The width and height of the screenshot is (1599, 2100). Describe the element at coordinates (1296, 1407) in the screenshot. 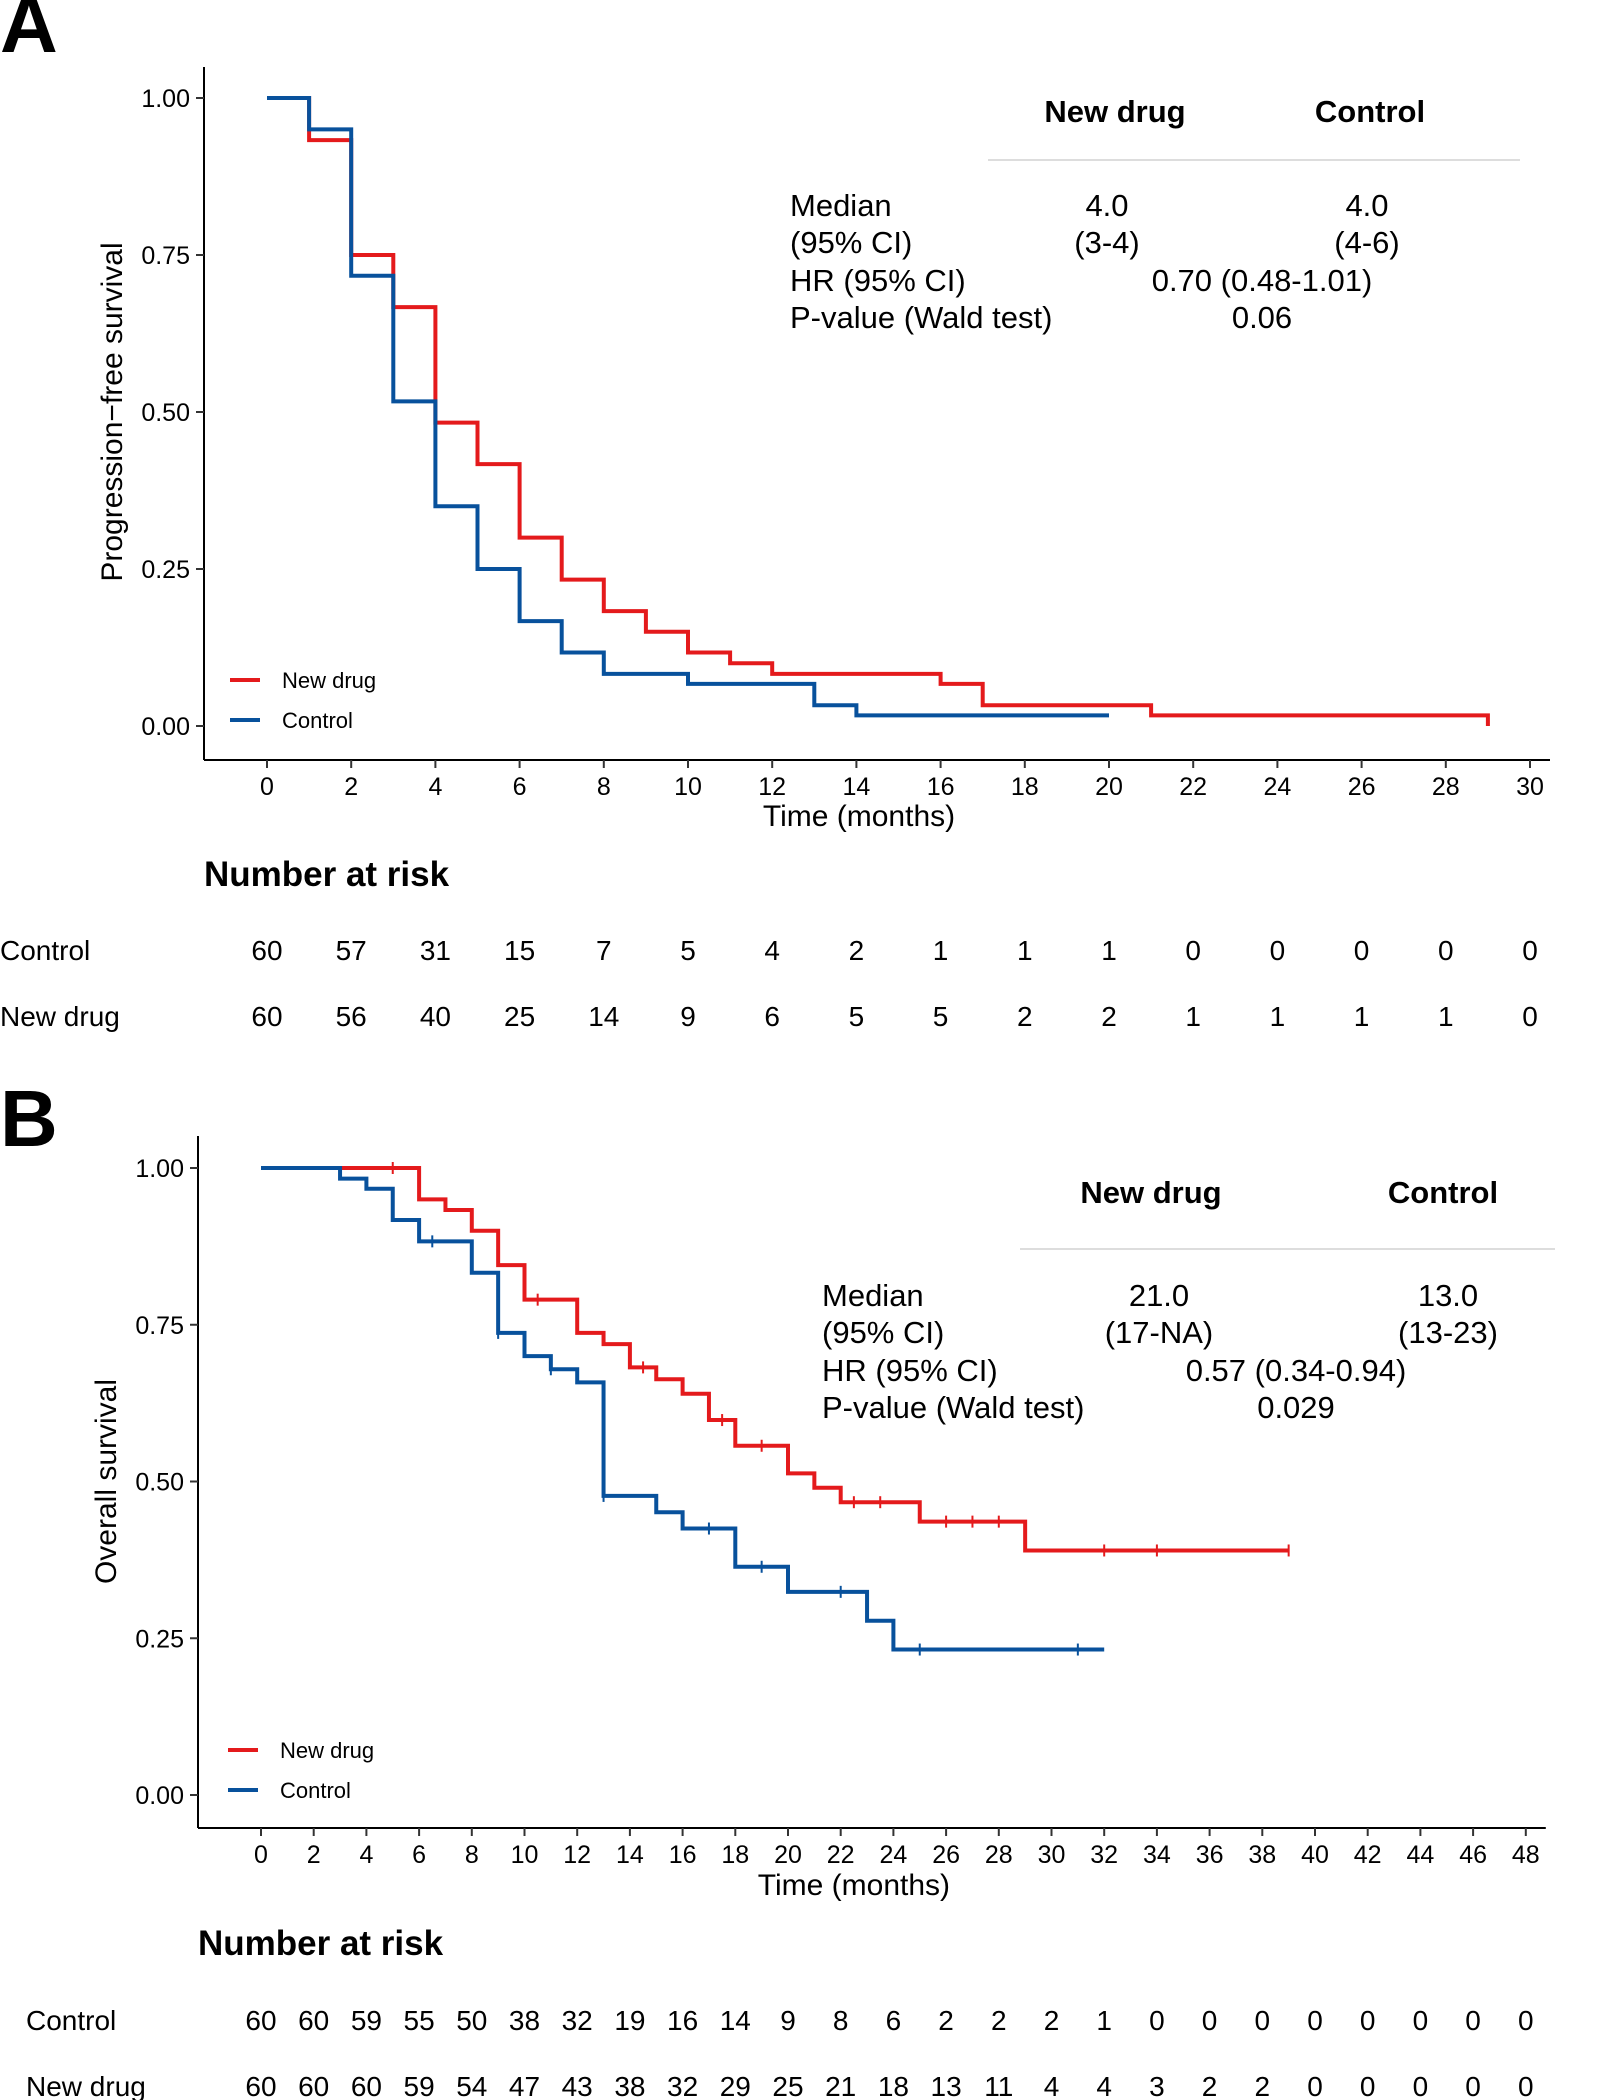

I see `stats-row-value: 0.029` at that location.